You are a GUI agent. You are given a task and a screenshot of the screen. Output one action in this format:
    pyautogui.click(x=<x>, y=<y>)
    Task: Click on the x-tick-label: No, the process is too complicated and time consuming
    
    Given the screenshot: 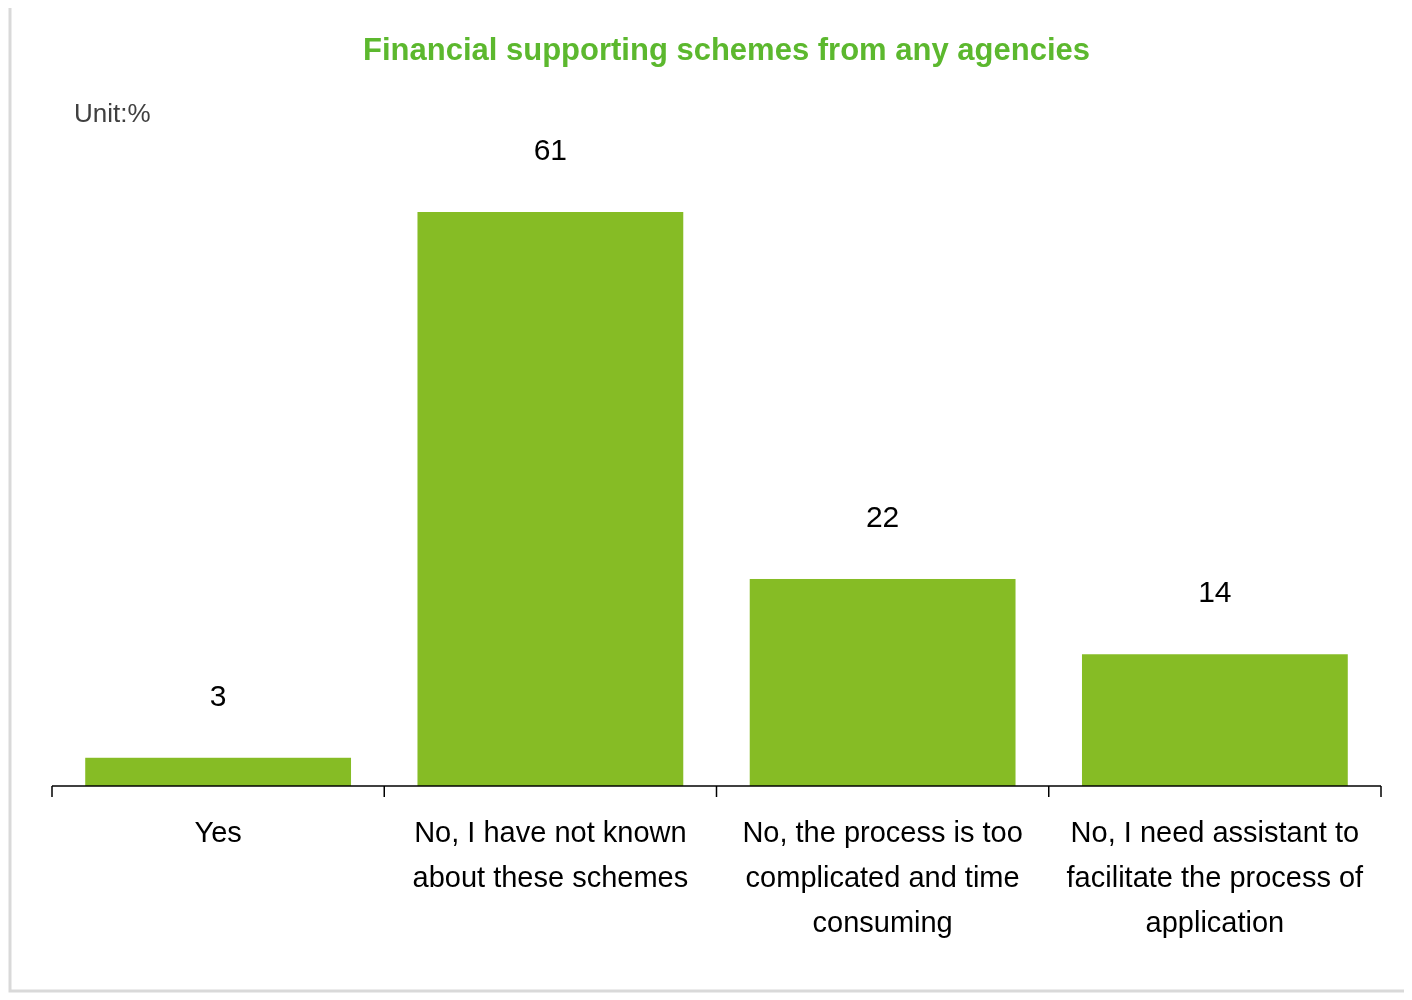 What is the action you would take?
    pyautogui.click(x=882, y=877)
    